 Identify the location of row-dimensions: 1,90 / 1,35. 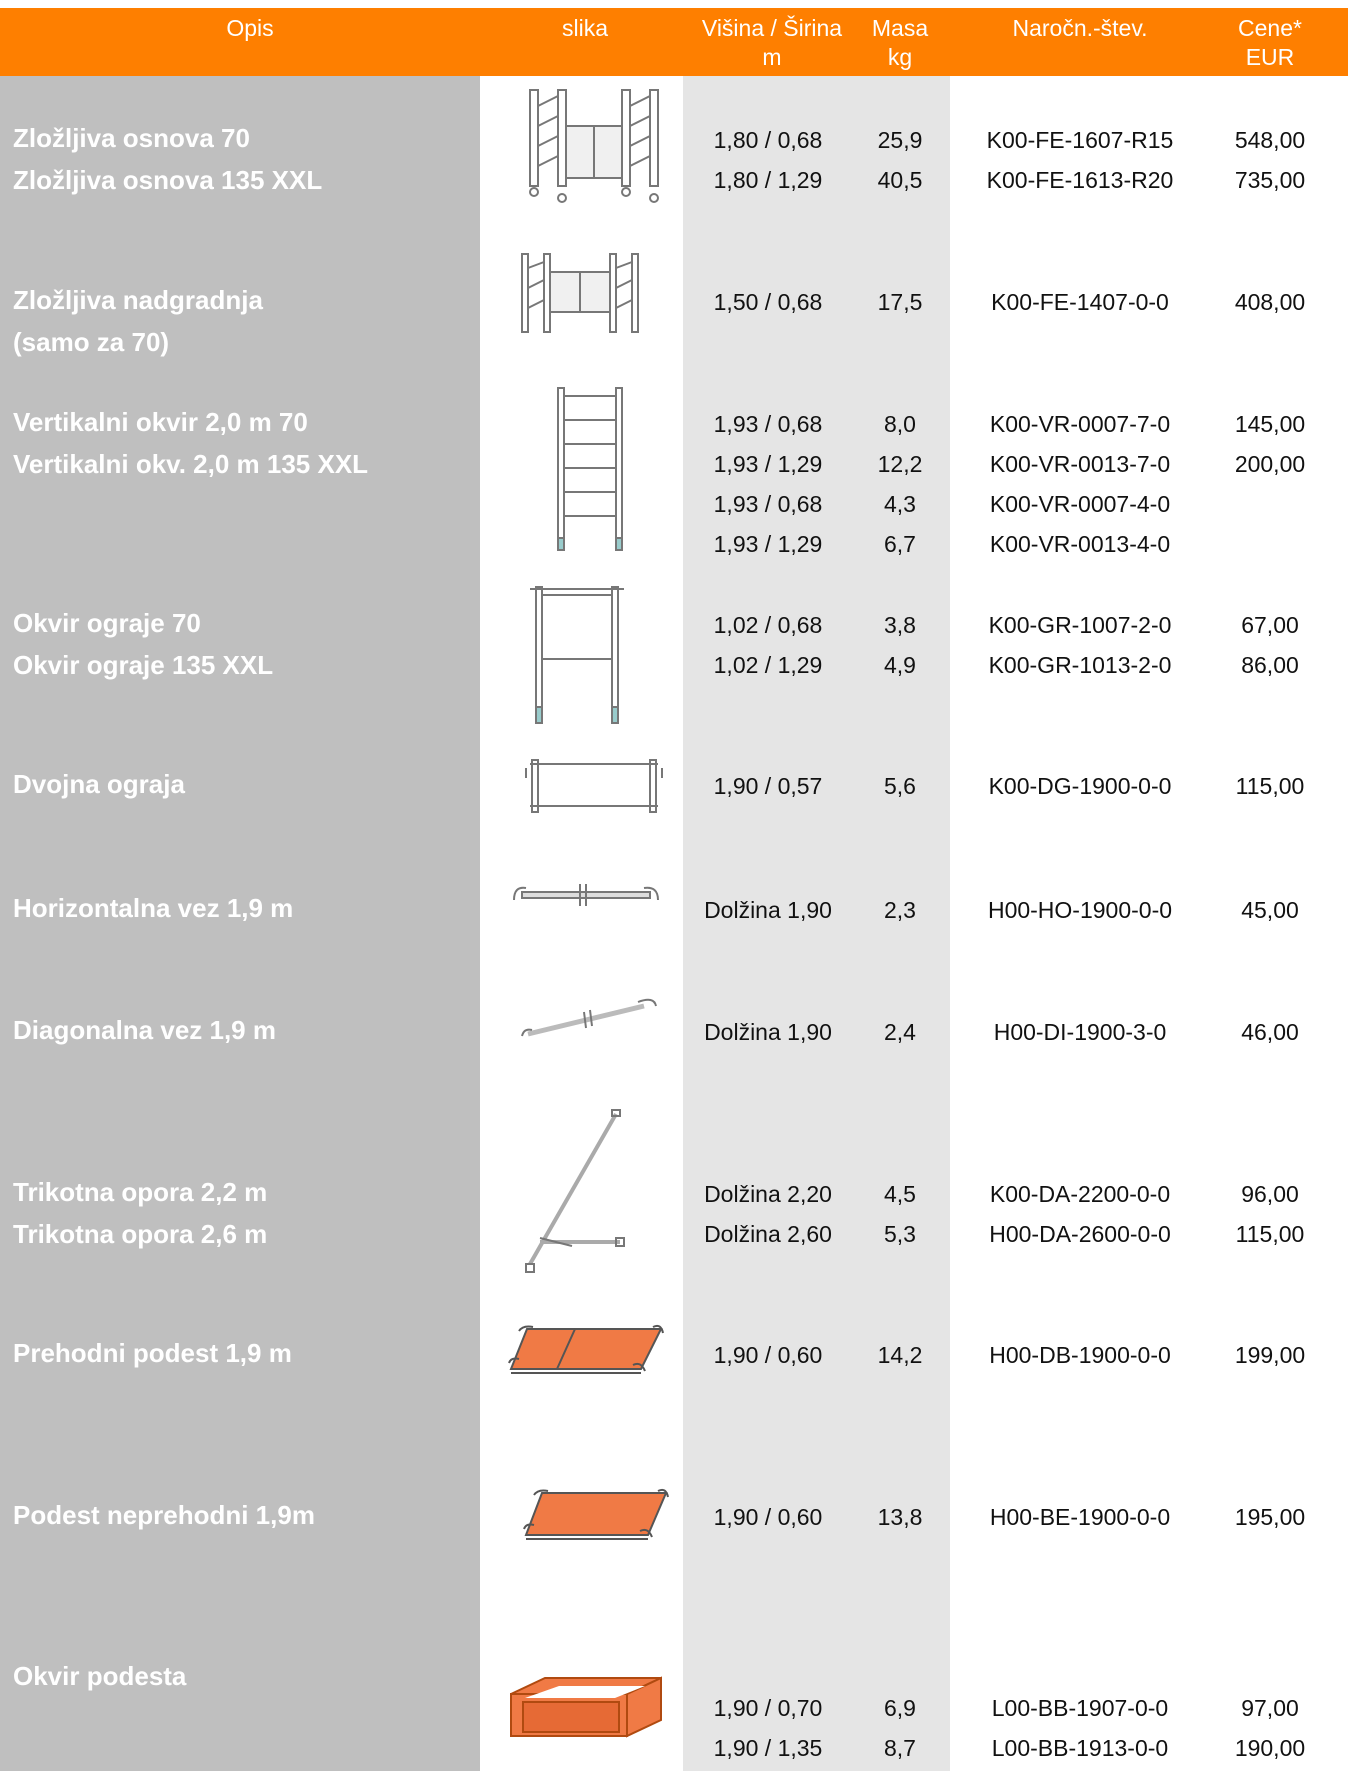
(768, 1748).